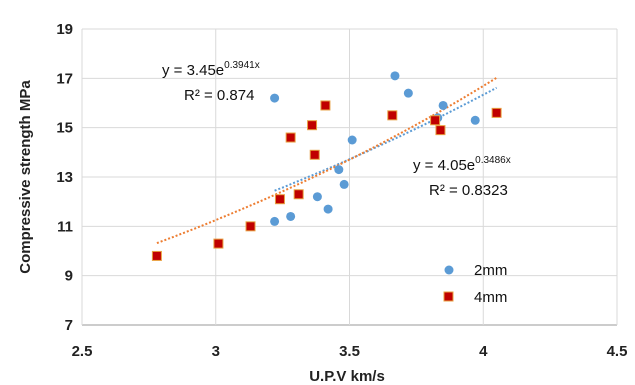 The width and height of the screenshot is (635, 385). Describe the element at coordinates (64, 78) in the screenshot. I see `y-tick-label: 17` at that location.